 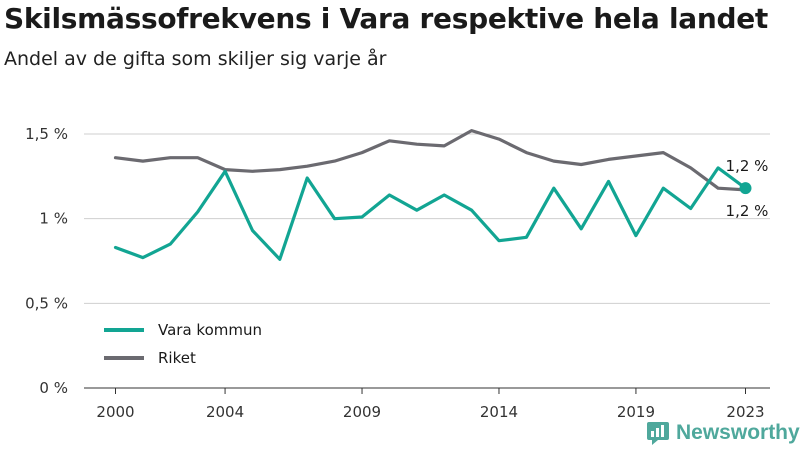 I want to click on y-tick-label: 0,5 %, so click(x=46, y=303).